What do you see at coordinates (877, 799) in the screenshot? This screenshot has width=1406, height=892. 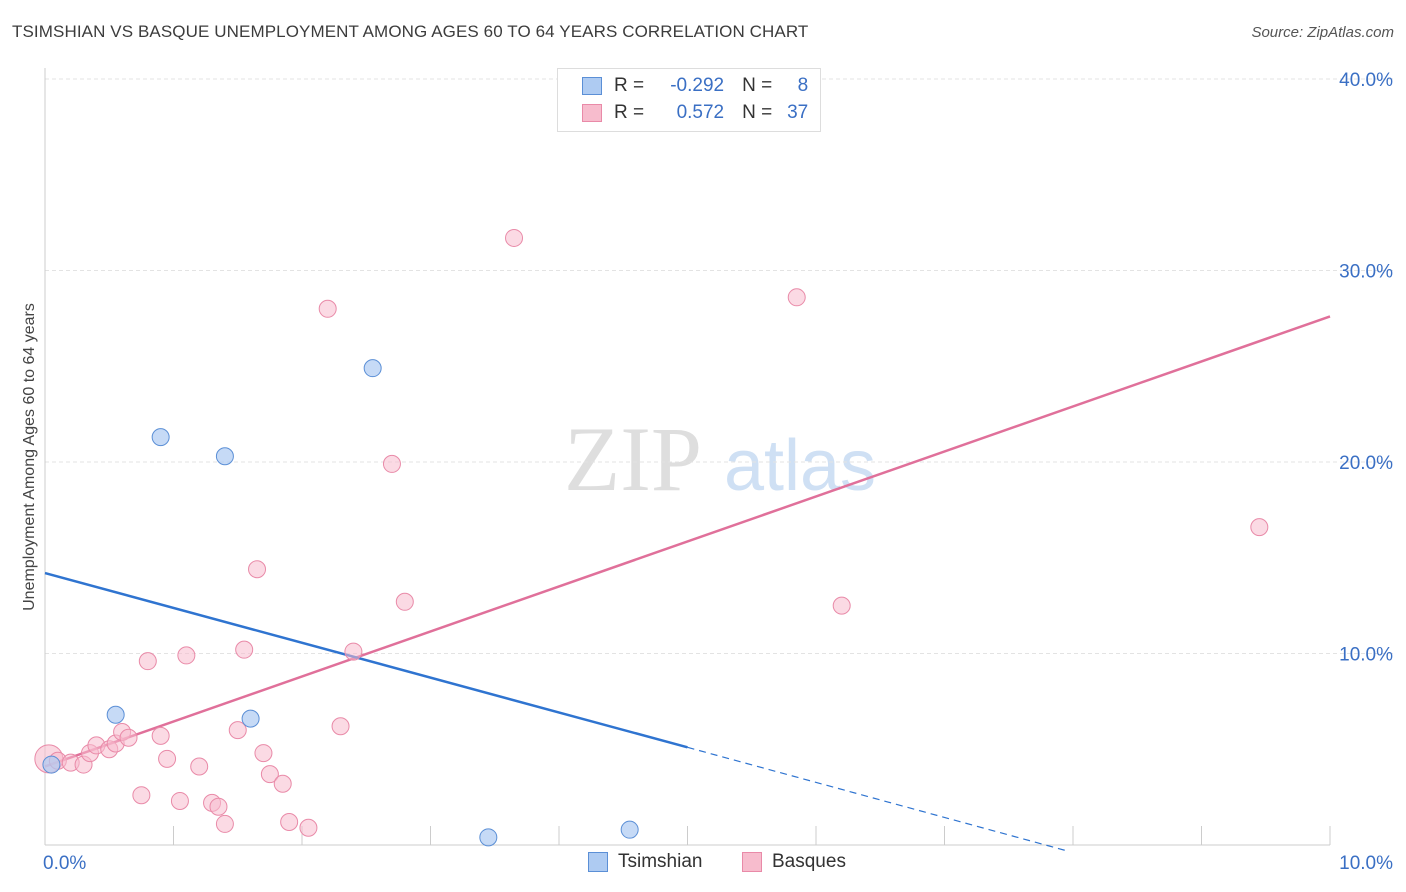 I see `tsimshian-trend-extension` at bounding box center [877, 799].